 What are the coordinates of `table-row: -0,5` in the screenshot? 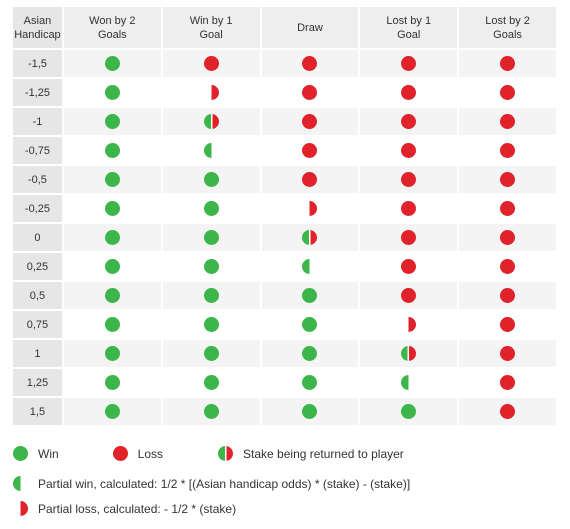 It's located at (284, 179).